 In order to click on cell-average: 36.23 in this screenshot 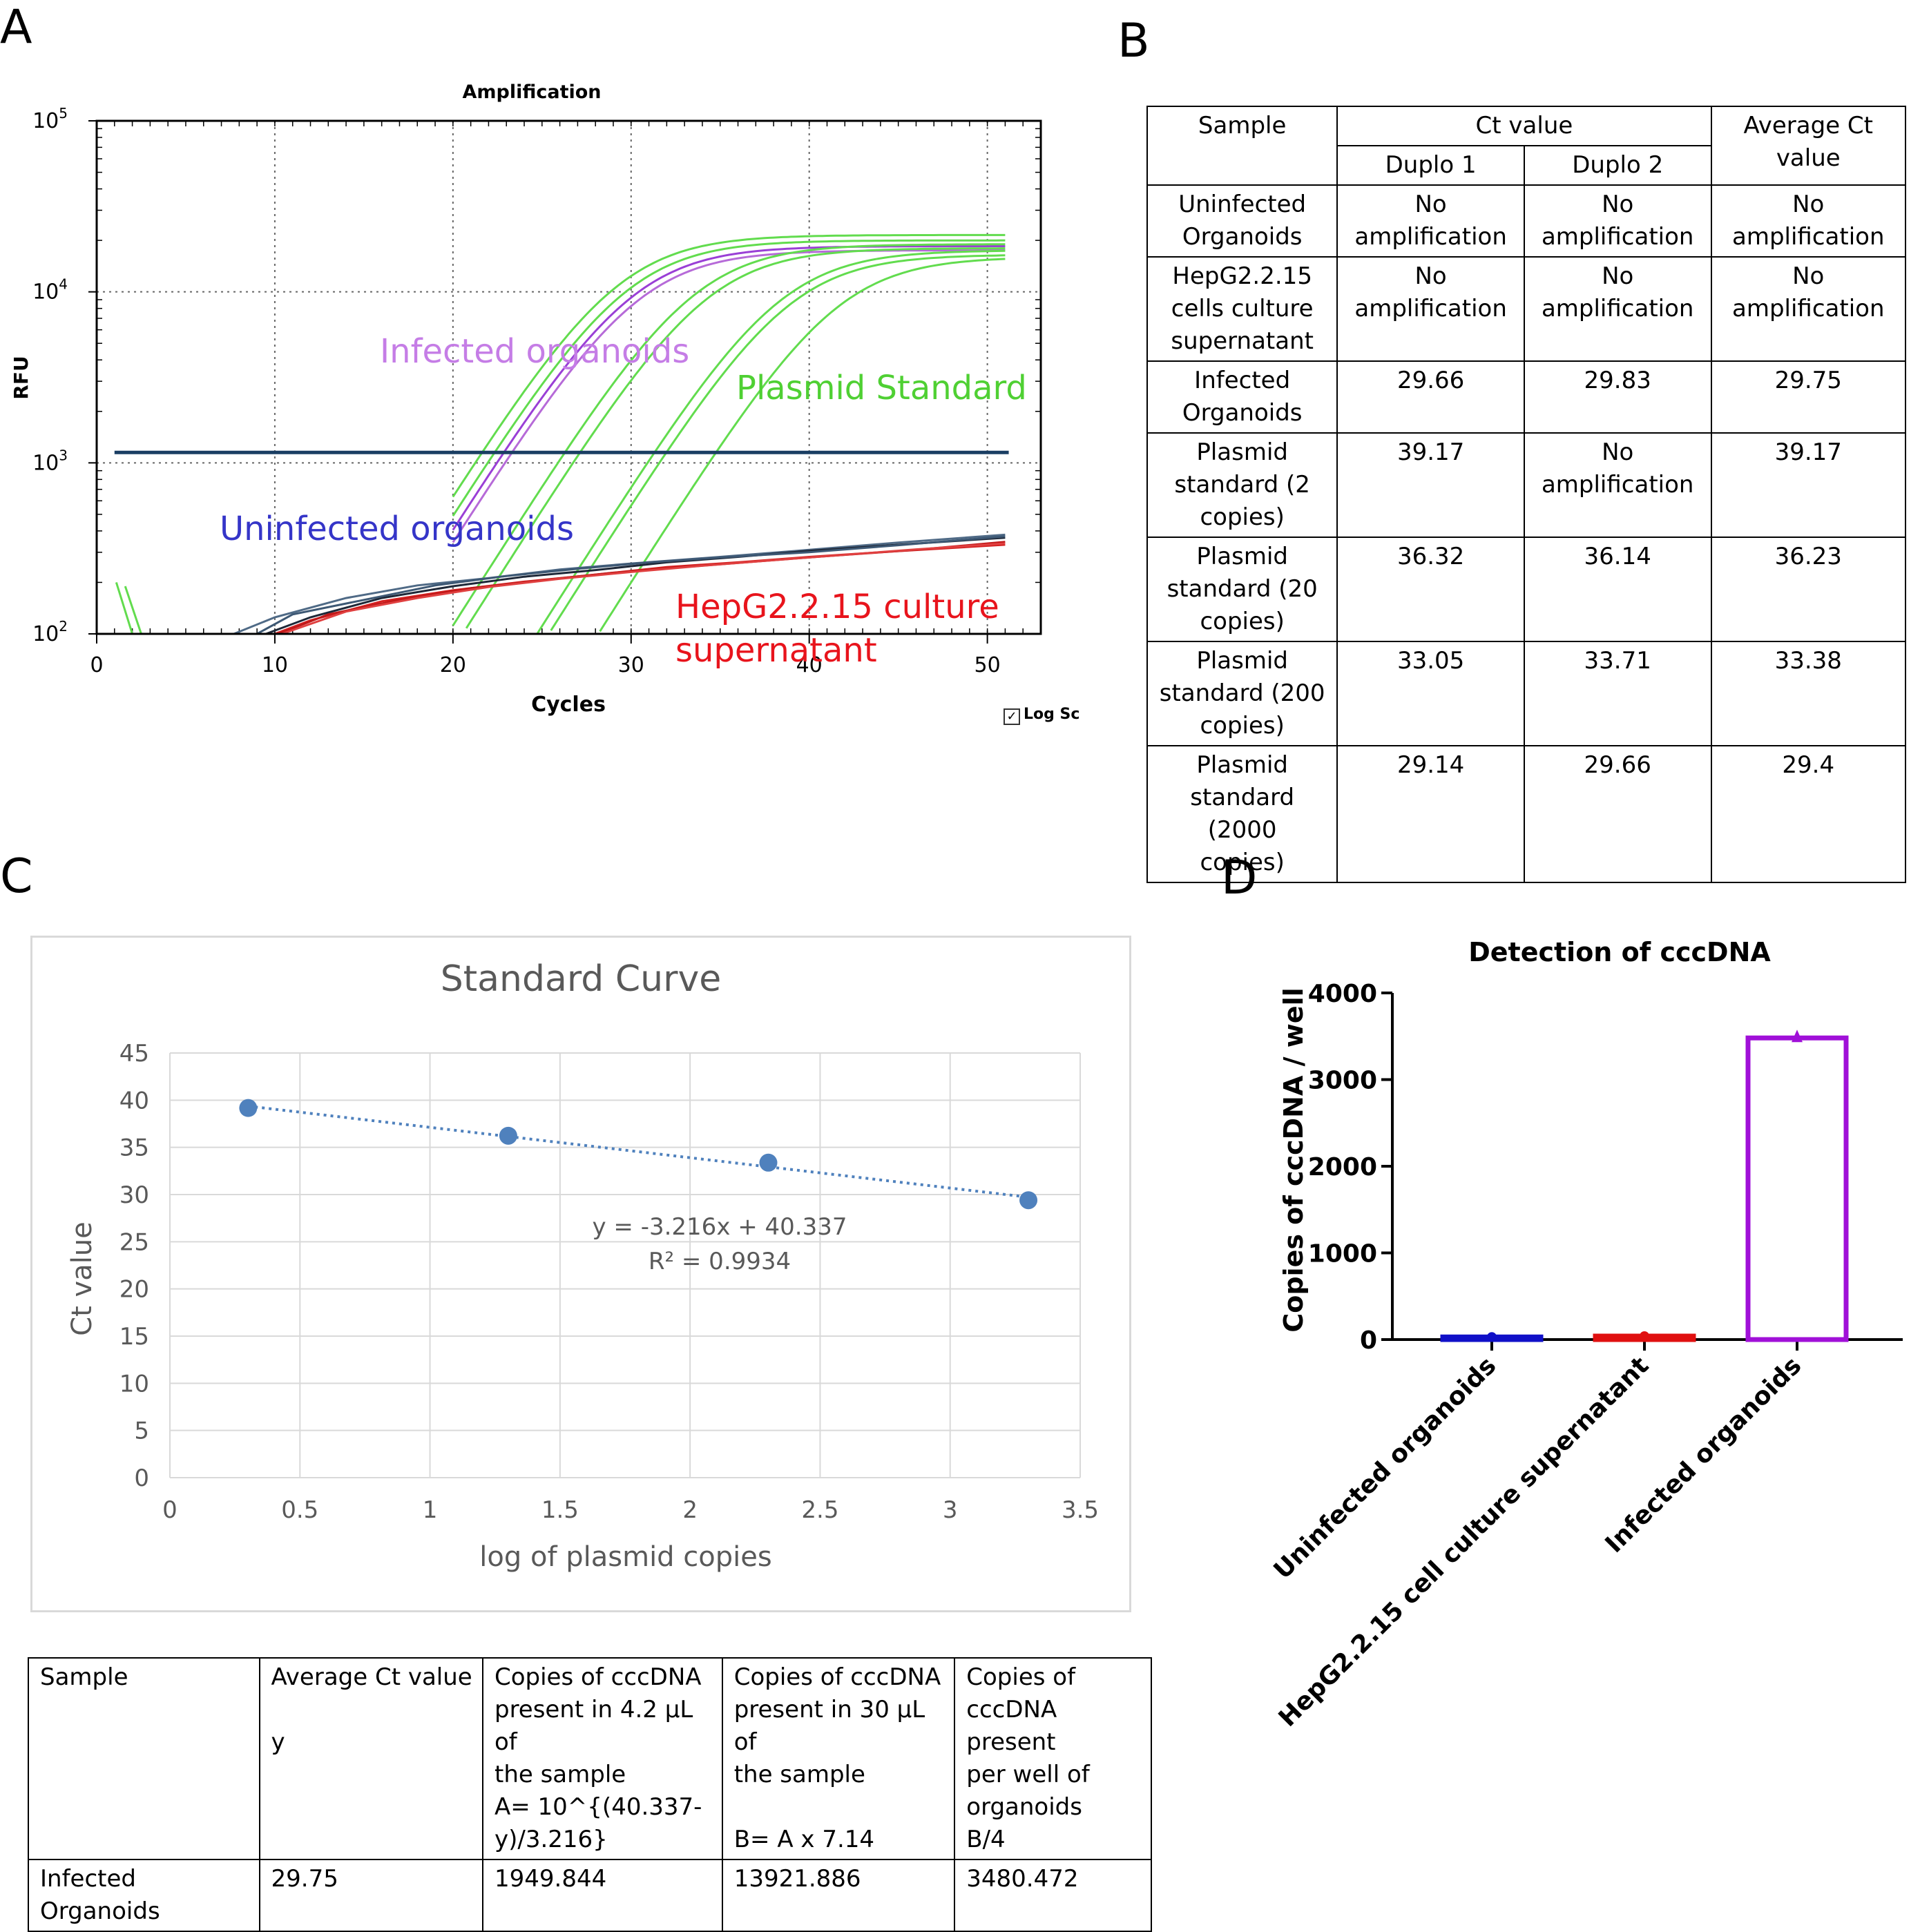, I will do `click(1808, 589)`.